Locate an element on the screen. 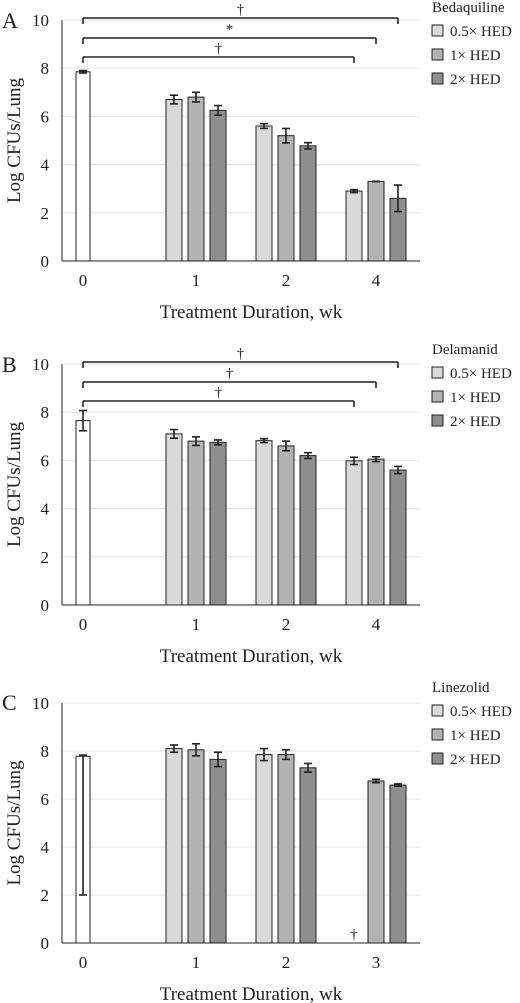 The image size is (520, 1003). x-tick-label: 3 is located at coordinates (376, 962).